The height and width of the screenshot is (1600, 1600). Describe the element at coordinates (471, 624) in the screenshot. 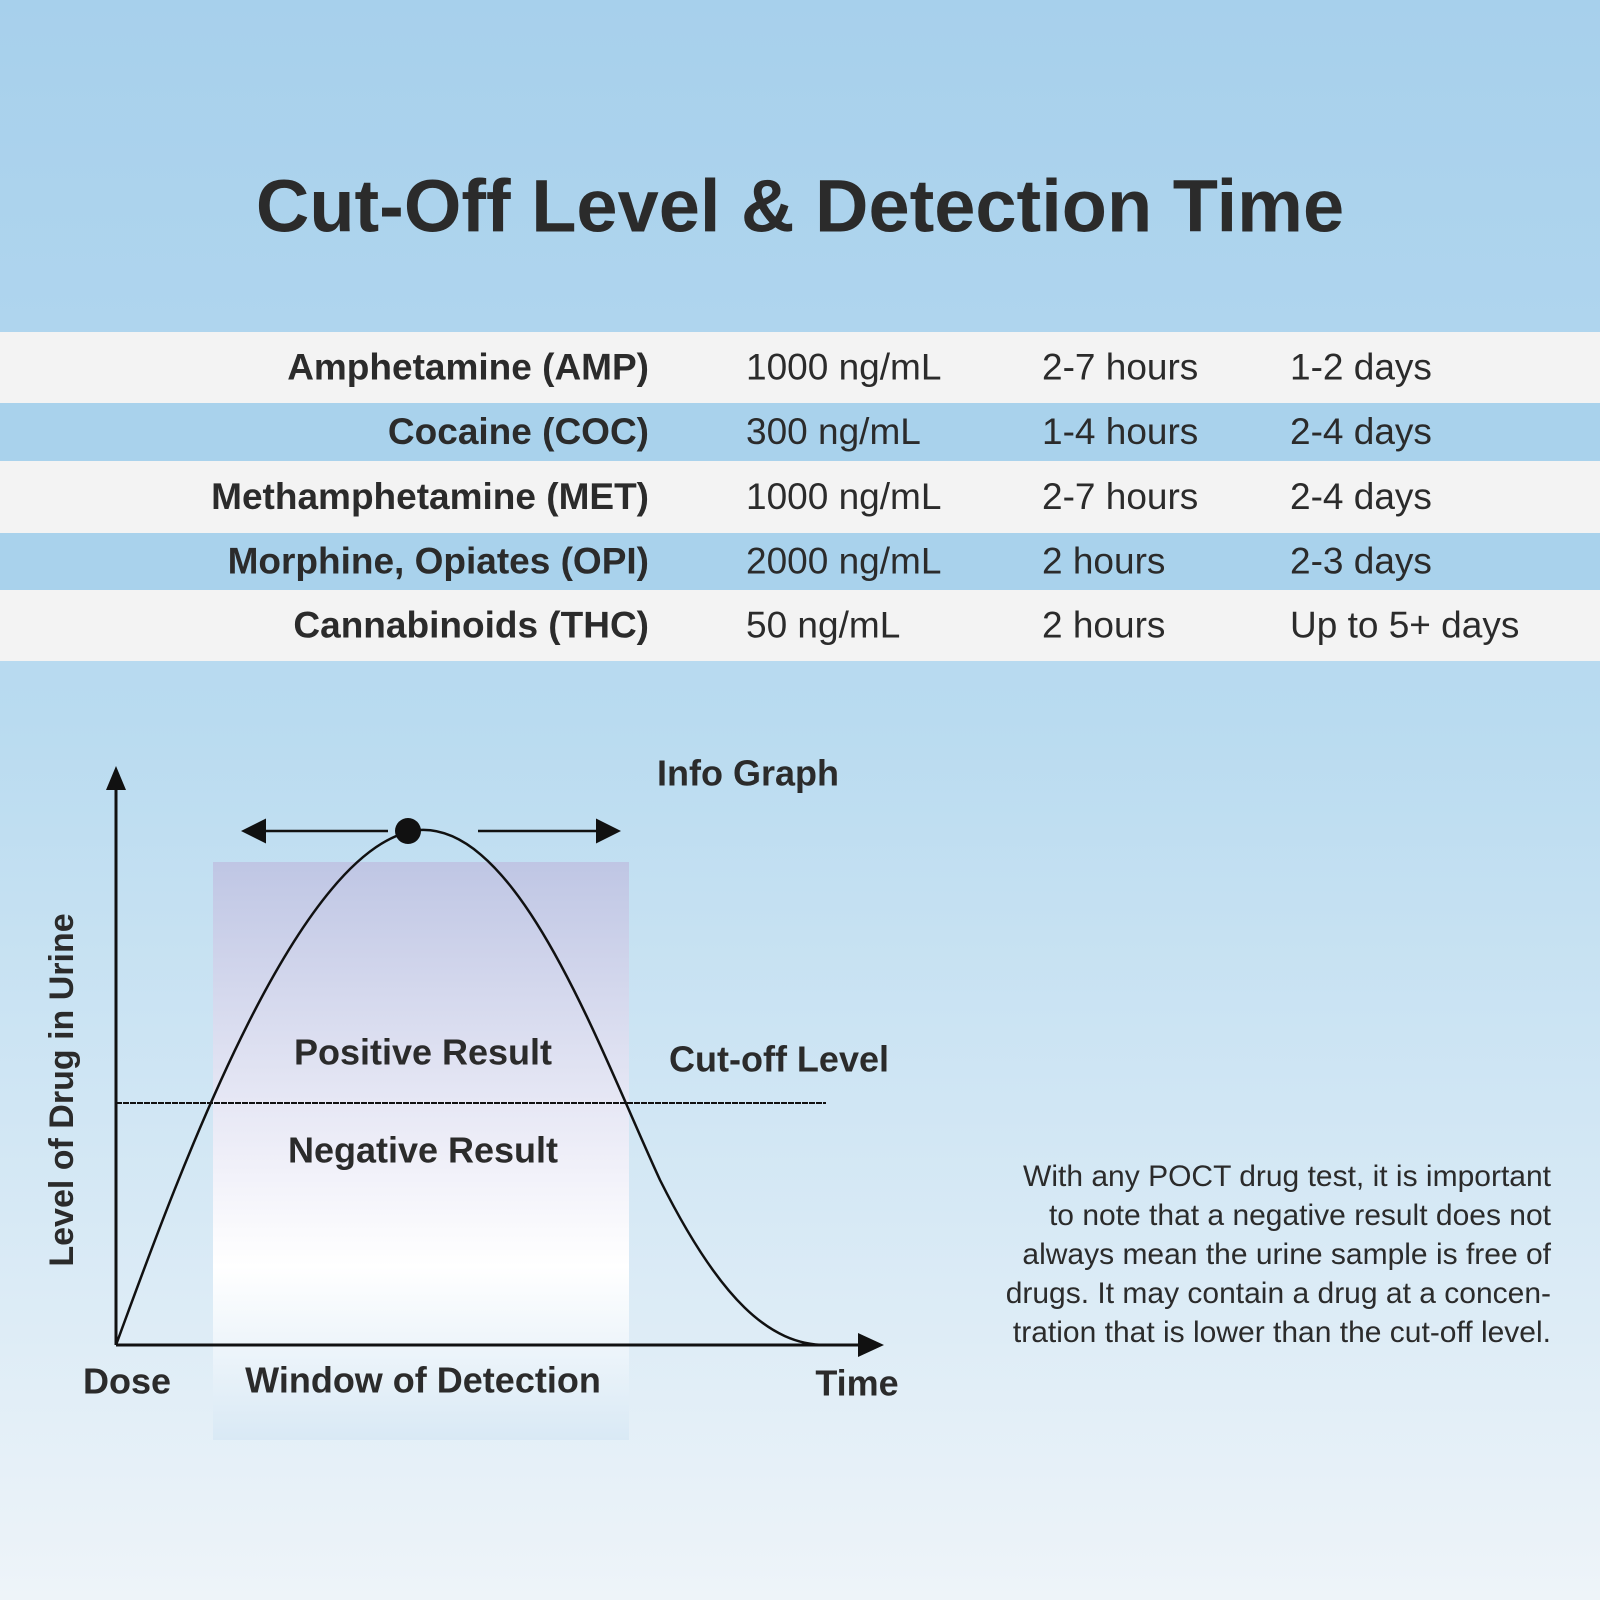

I see `drug-name: Cannabinoids (THC)` at that location.